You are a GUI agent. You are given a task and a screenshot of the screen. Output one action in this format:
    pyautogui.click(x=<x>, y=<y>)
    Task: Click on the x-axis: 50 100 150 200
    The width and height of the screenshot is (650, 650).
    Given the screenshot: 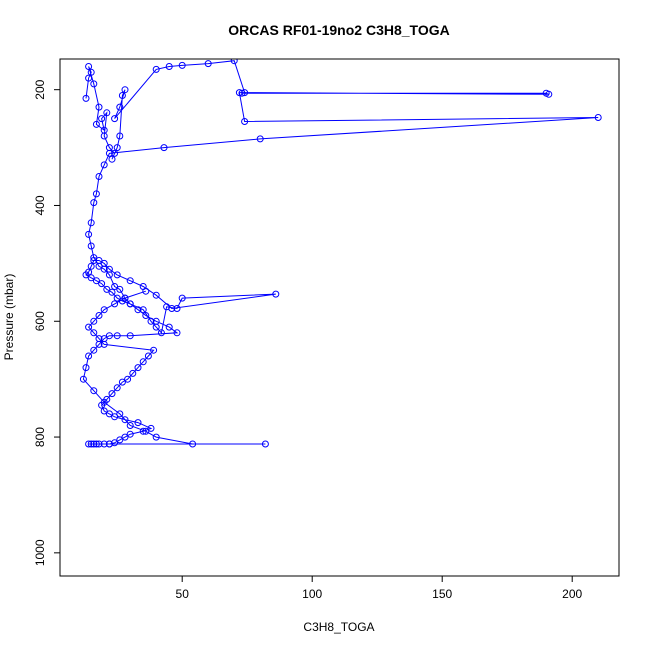 What is the action you would take?
    pyautogui.click(x=379, y=588)
    